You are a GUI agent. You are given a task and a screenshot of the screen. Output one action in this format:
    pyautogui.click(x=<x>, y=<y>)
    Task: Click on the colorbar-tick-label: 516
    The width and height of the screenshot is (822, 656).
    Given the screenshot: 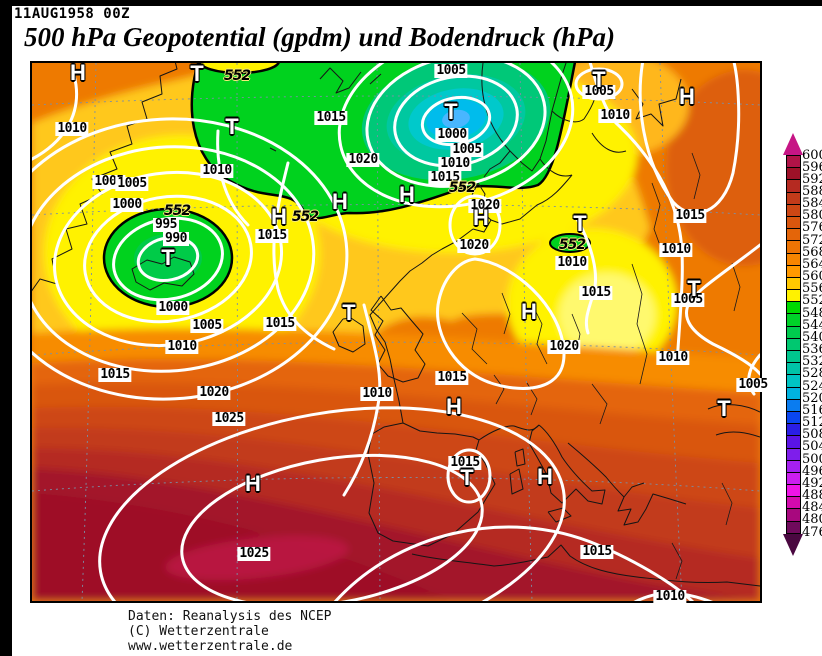 What is the action you would take?
    pyautogui.click(x=812, y=410)
    